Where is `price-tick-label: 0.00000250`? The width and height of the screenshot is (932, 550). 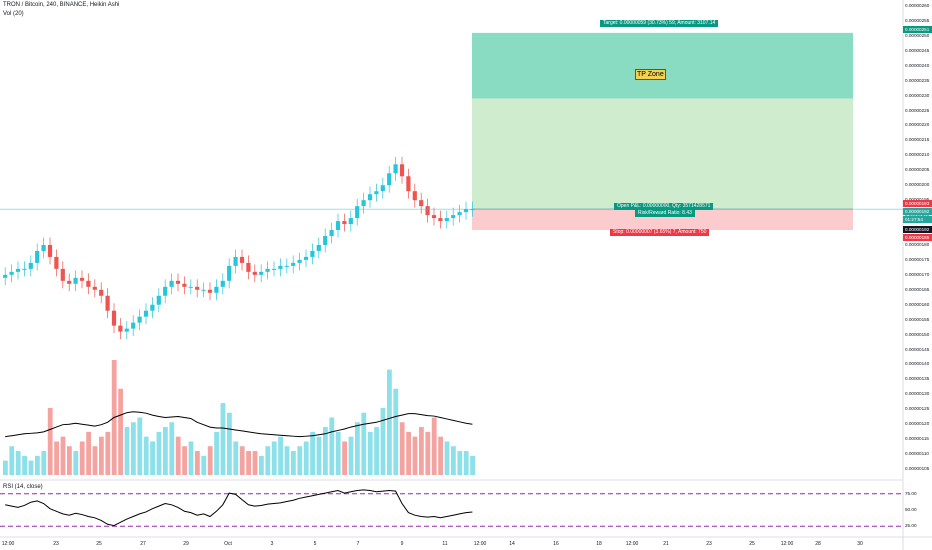
price-tick-label: 0.00000250 is located at coordinates (917, 35).